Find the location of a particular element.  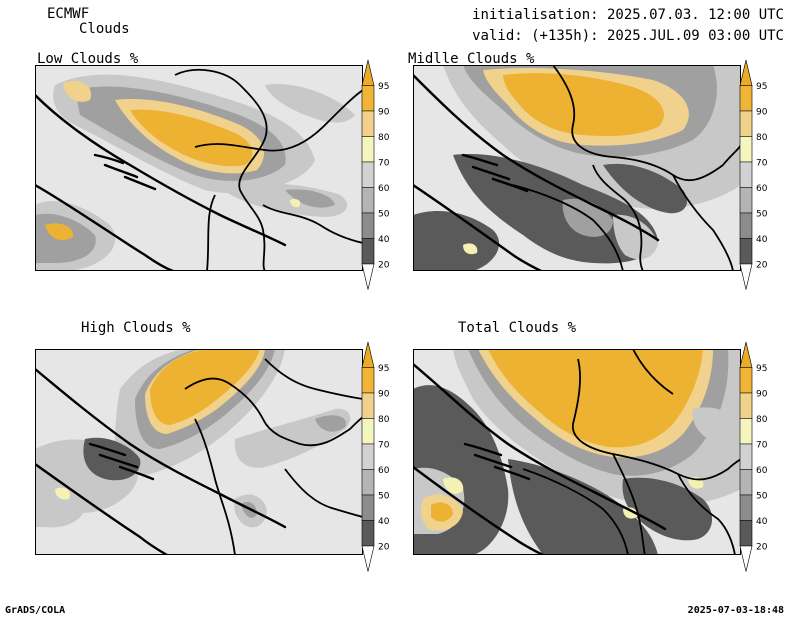

colorbar-low: 20 40 50 60 70 80 90 95 is located at coordinates (375, 174).